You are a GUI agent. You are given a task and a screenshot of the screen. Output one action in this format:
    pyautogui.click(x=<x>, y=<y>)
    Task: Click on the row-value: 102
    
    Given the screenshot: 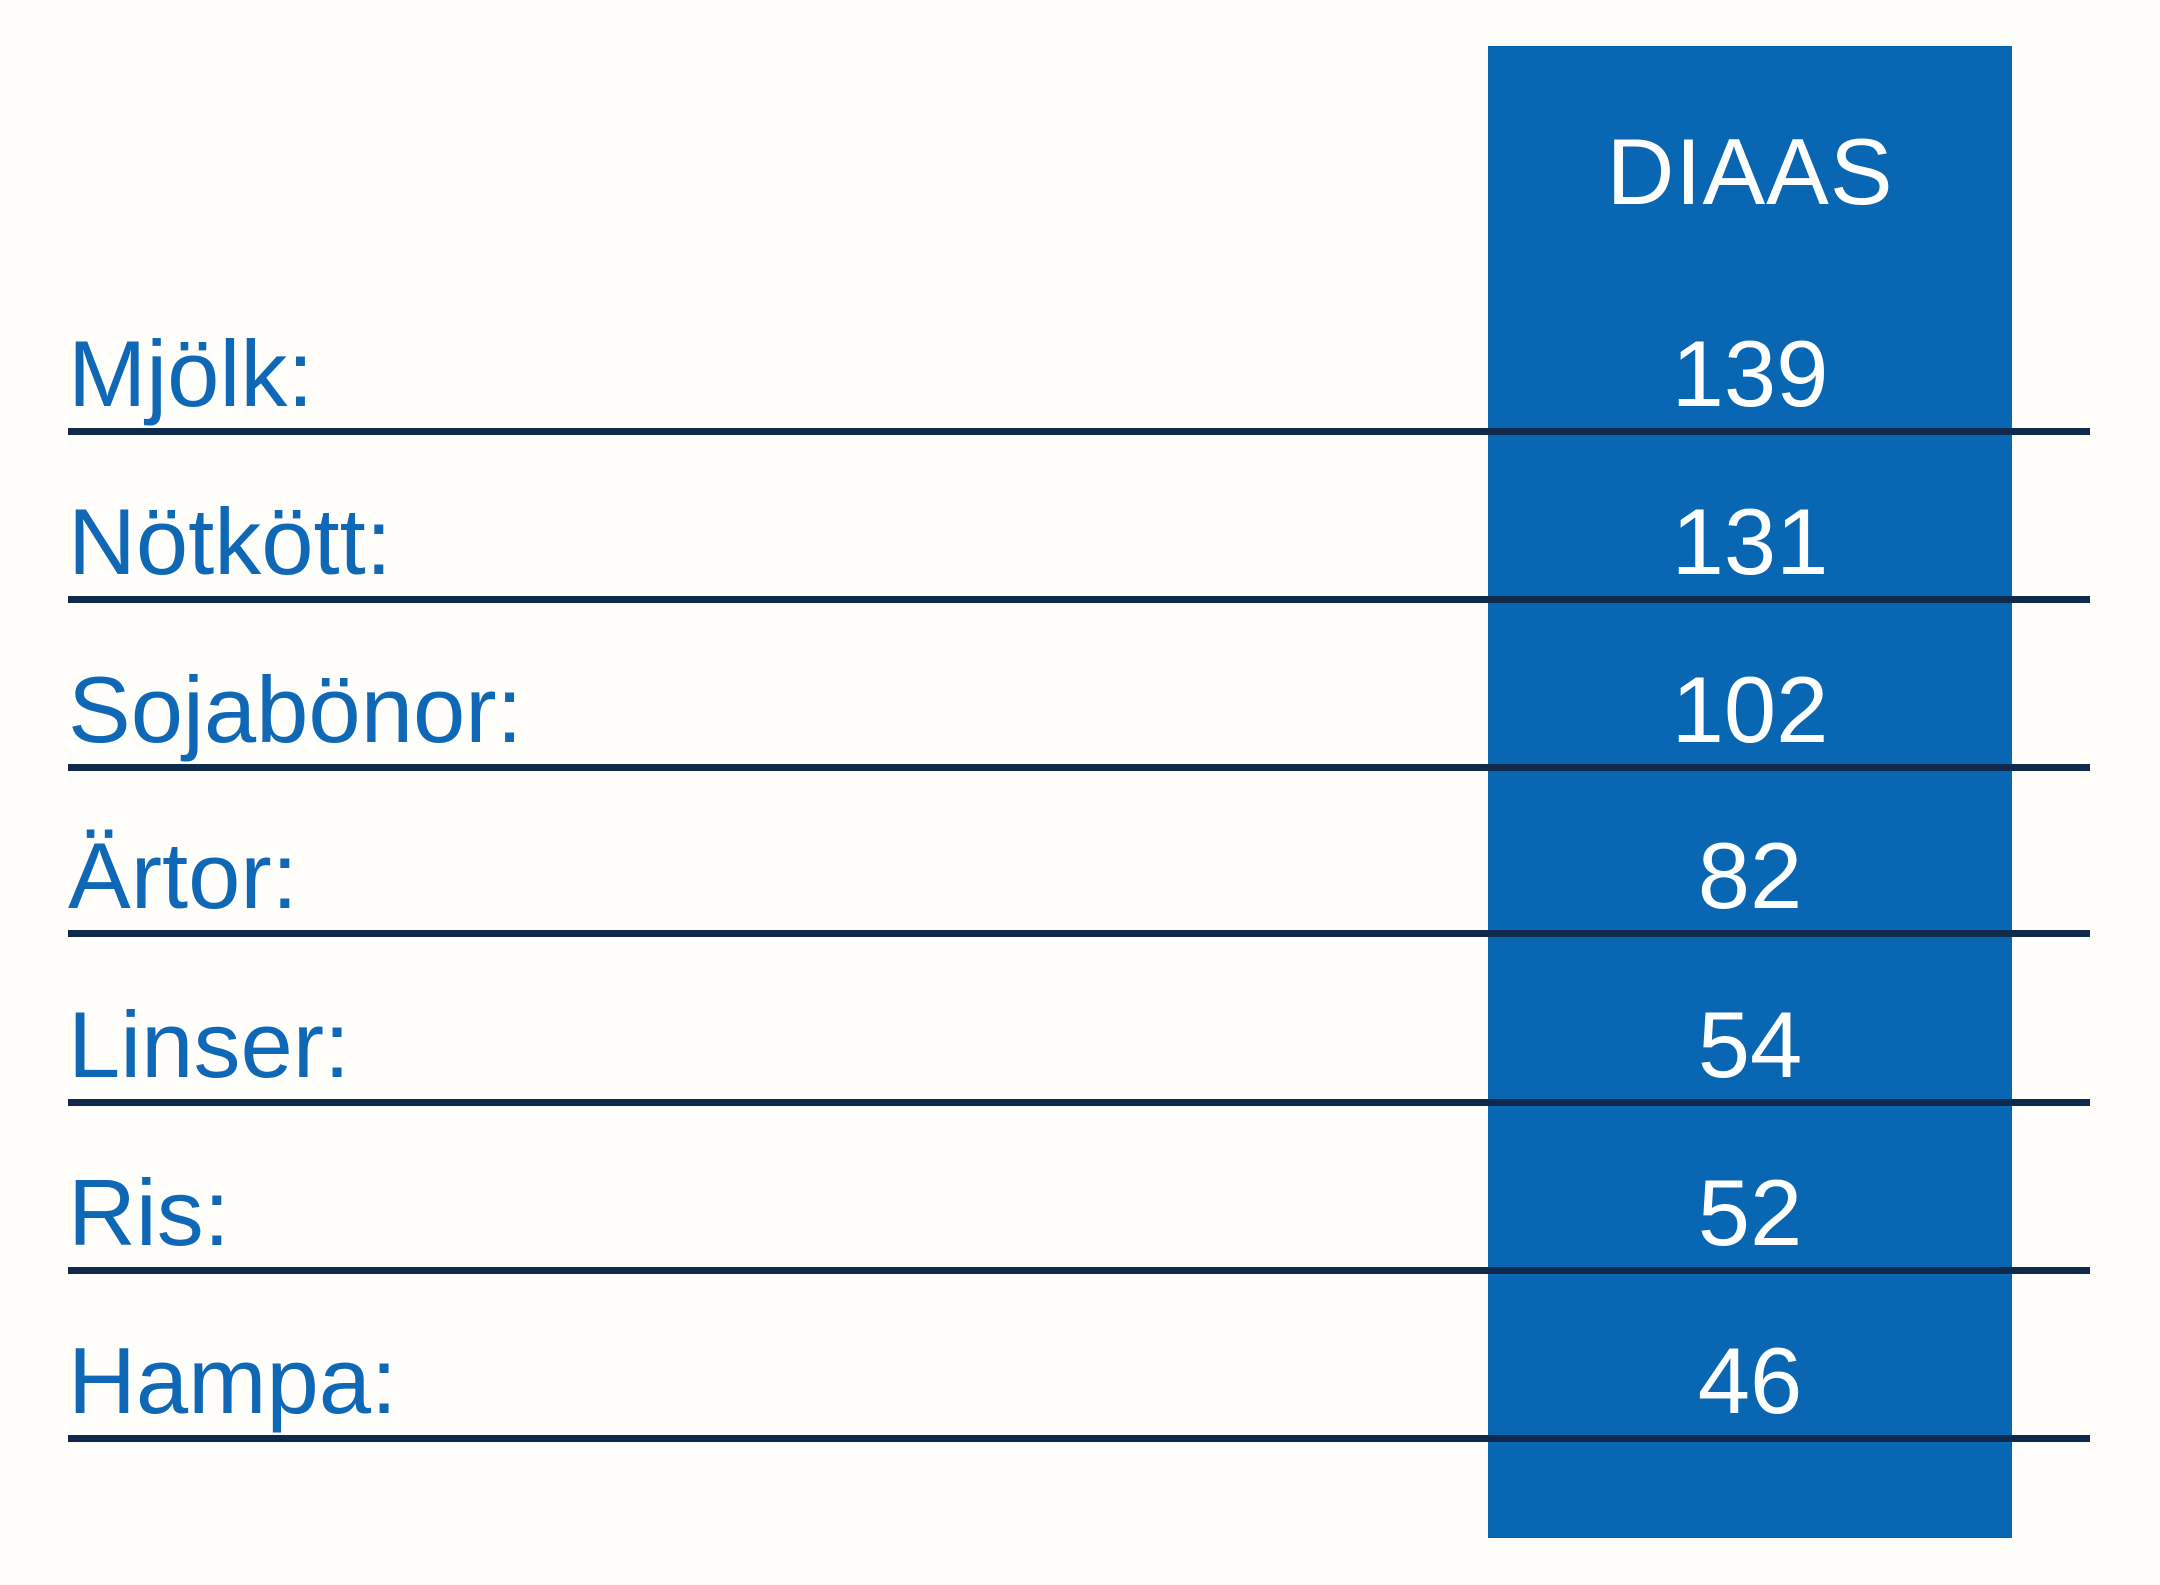 What is the action you would take?
    pyautogui.click(x=1750, y=709)
    